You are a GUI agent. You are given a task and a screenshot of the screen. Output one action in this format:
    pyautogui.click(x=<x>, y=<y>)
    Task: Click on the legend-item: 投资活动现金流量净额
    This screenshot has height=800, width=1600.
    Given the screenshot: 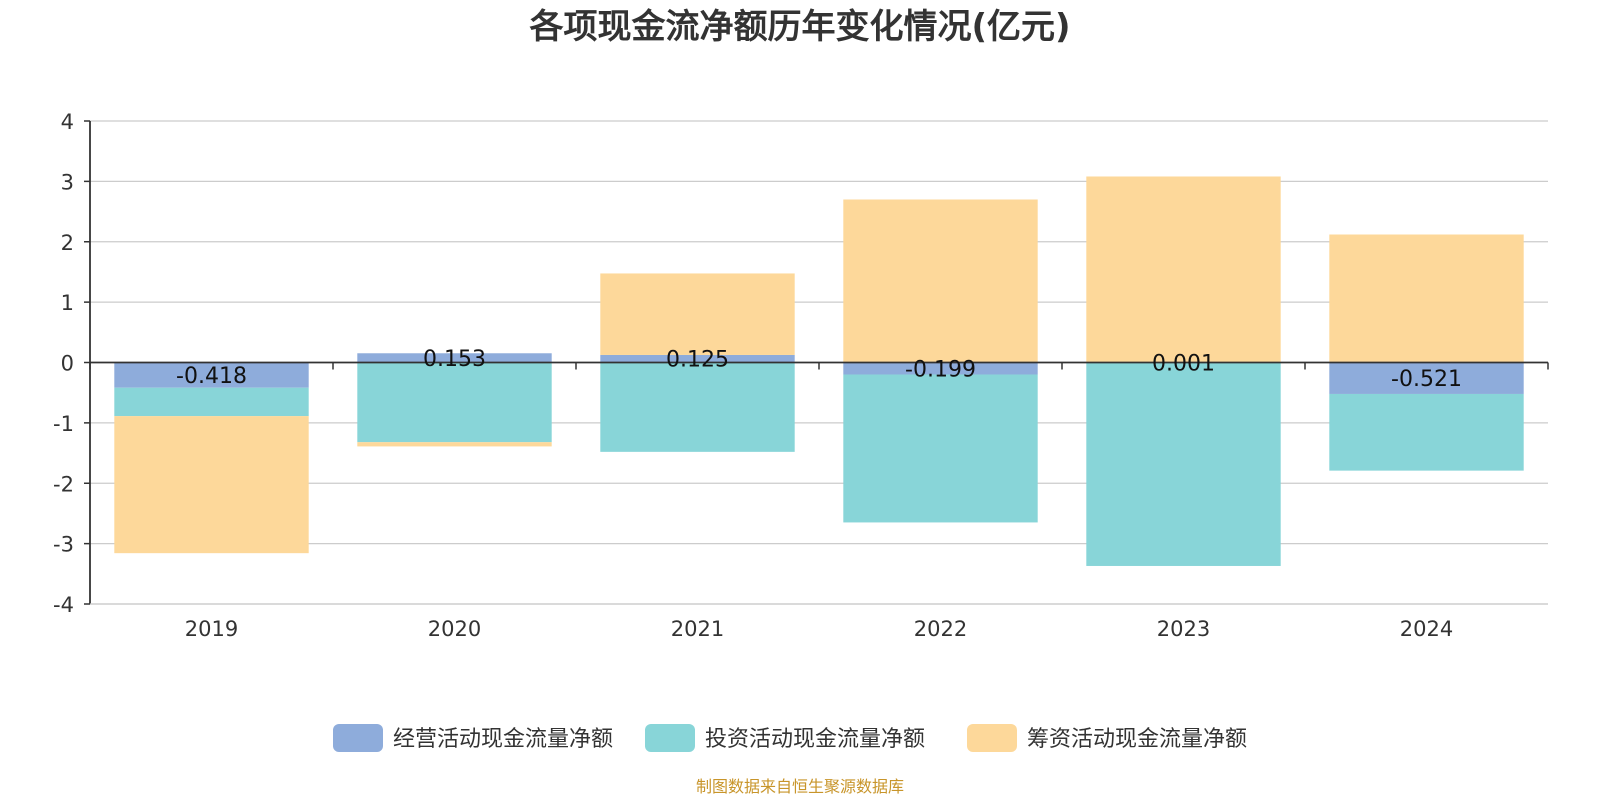 What is the action you would take?
    pyautogui.click(x=785, y=738)
    